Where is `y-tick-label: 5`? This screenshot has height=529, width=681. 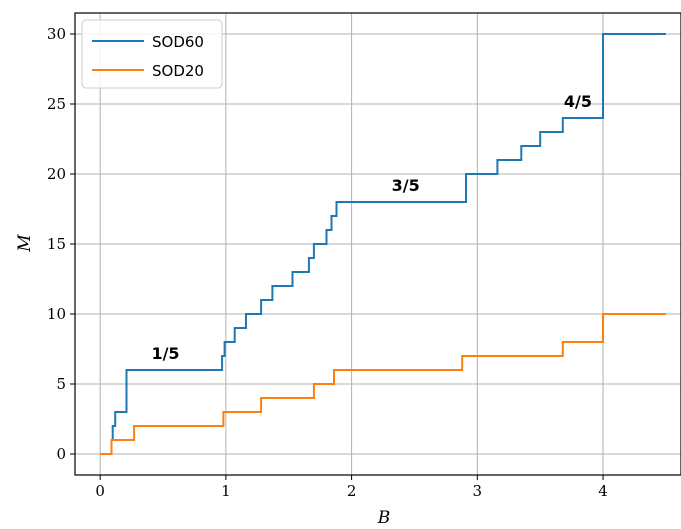 y-tick-label: 5 is located at coordinates (61, 384).